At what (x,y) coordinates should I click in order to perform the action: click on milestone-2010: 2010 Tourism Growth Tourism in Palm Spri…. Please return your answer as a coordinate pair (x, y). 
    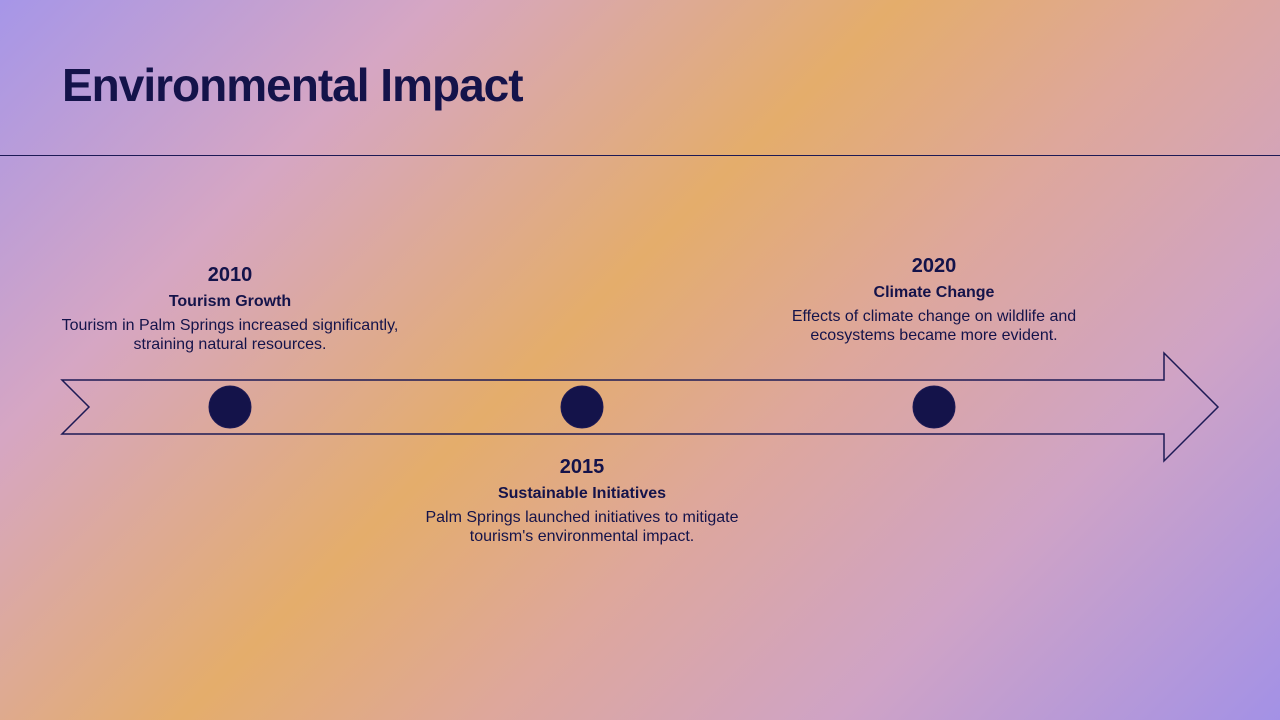
    Looking at the image, I should click on (230, 308).